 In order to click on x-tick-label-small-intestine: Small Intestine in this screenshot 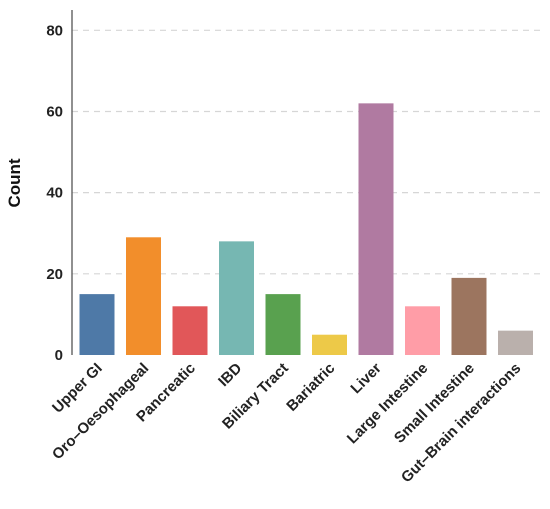, I will do `click(434, 403)`.